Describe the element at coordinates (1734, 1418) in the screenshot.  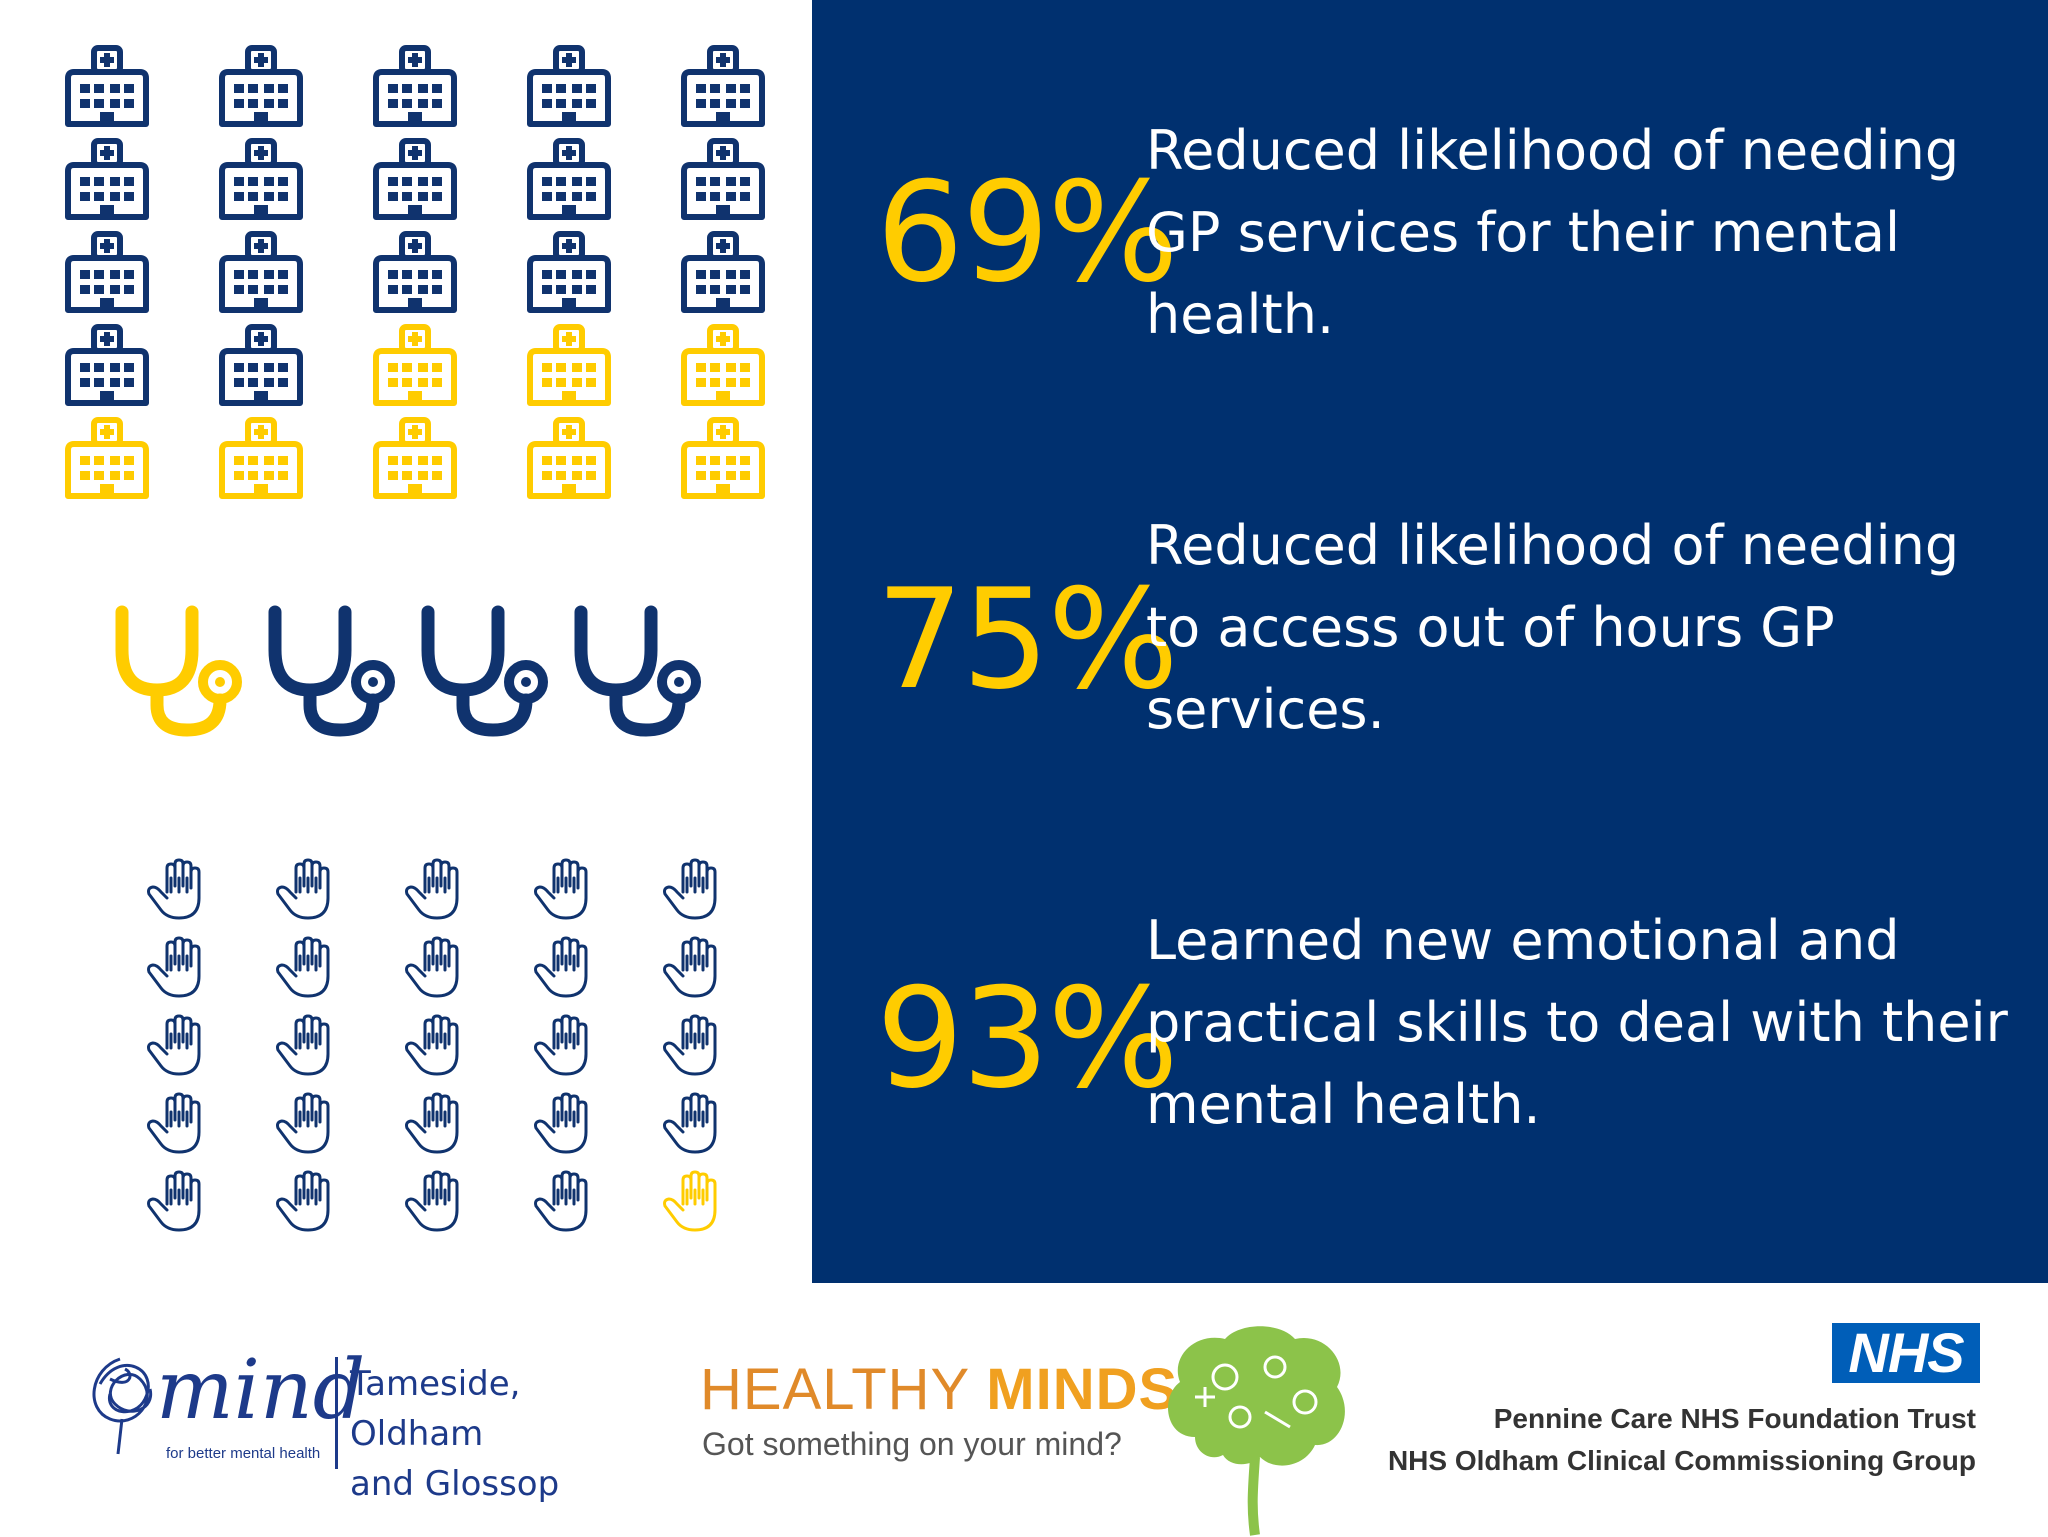
I see `org-pennine-care: Pennine Care NHS Foundation Trust` at that location.